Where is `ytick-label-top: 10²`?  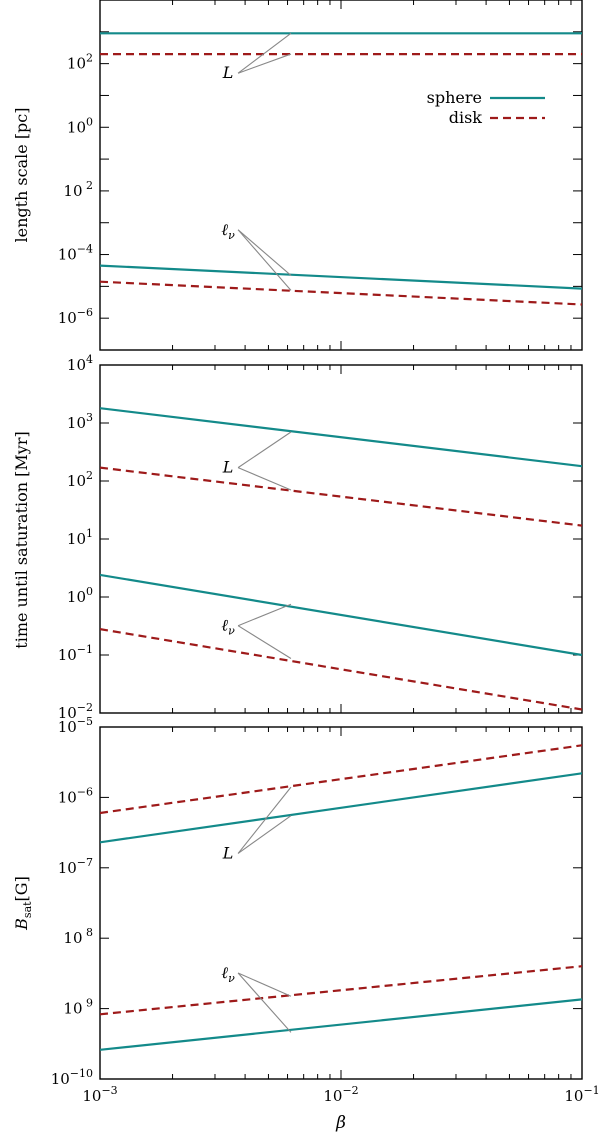 ytick-label-top: 10² is located at coordinates (80, 62).